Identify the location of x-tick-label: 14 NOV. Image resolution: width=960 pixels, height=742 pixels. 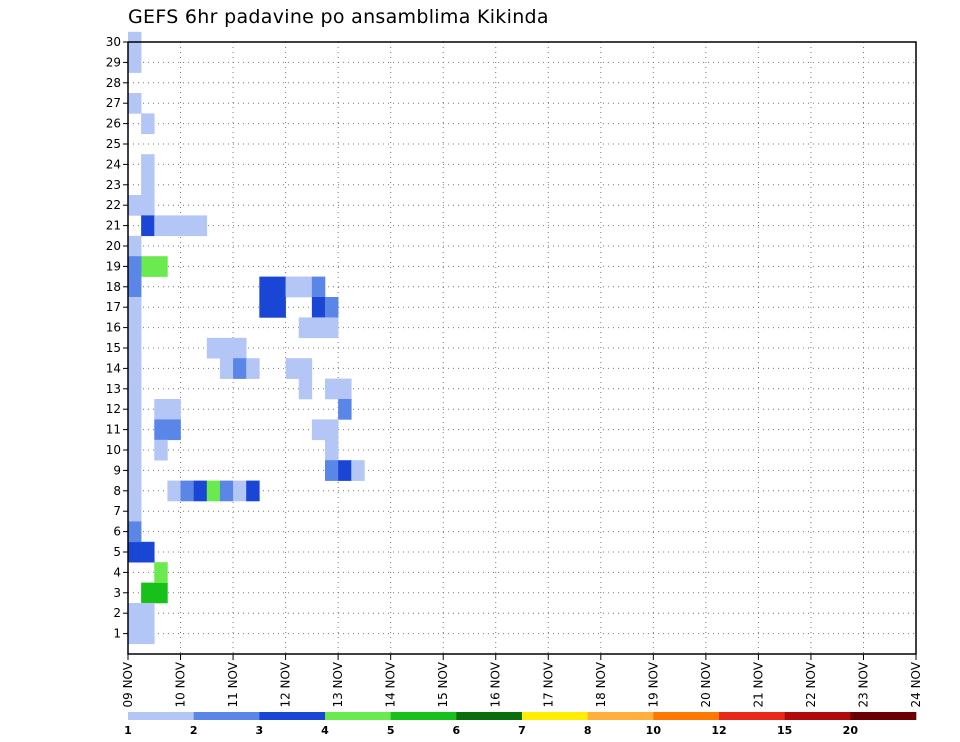
(391, 684).